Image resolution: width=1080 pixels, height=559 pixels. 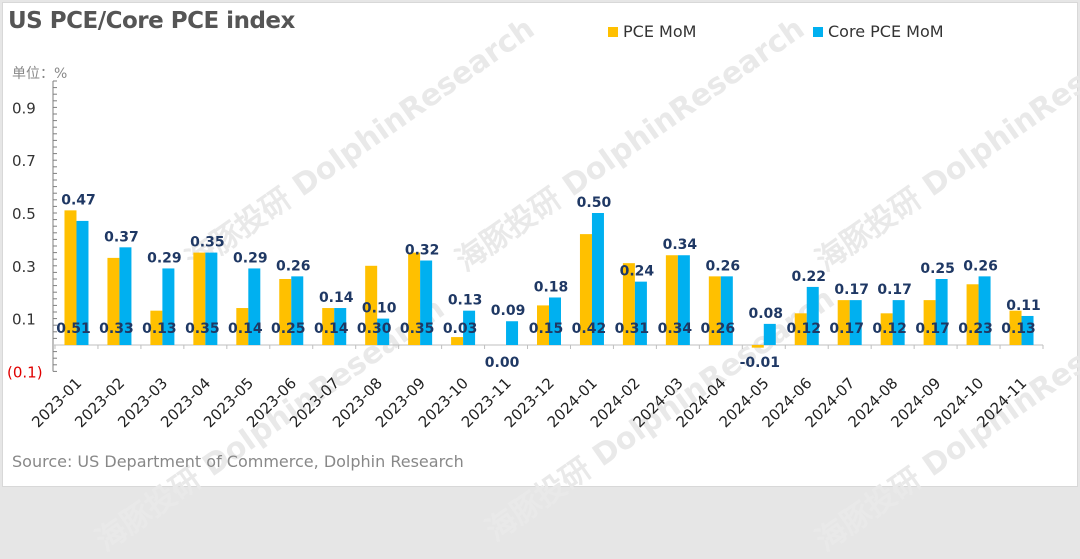 What do you see at coordinates (374, 329) in the screenshot?
I see `data-label-pce: 0.30` at bounding box center [374, 329].